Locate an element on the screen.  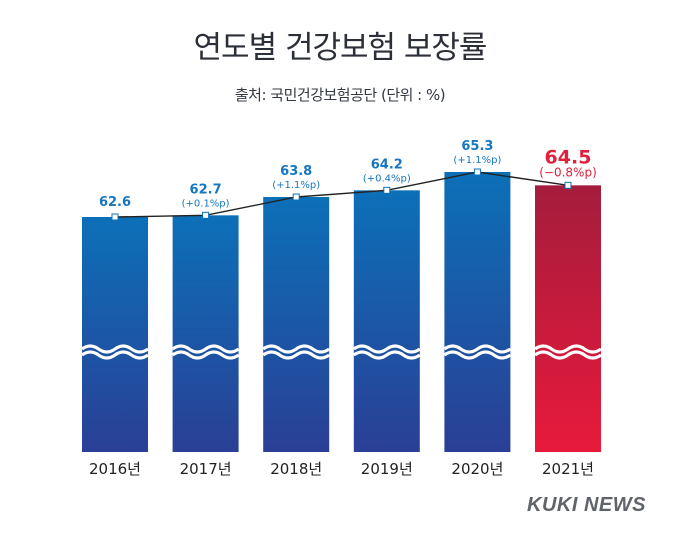
x-tick-label: 2016년 is located at coordinates (115, 469).